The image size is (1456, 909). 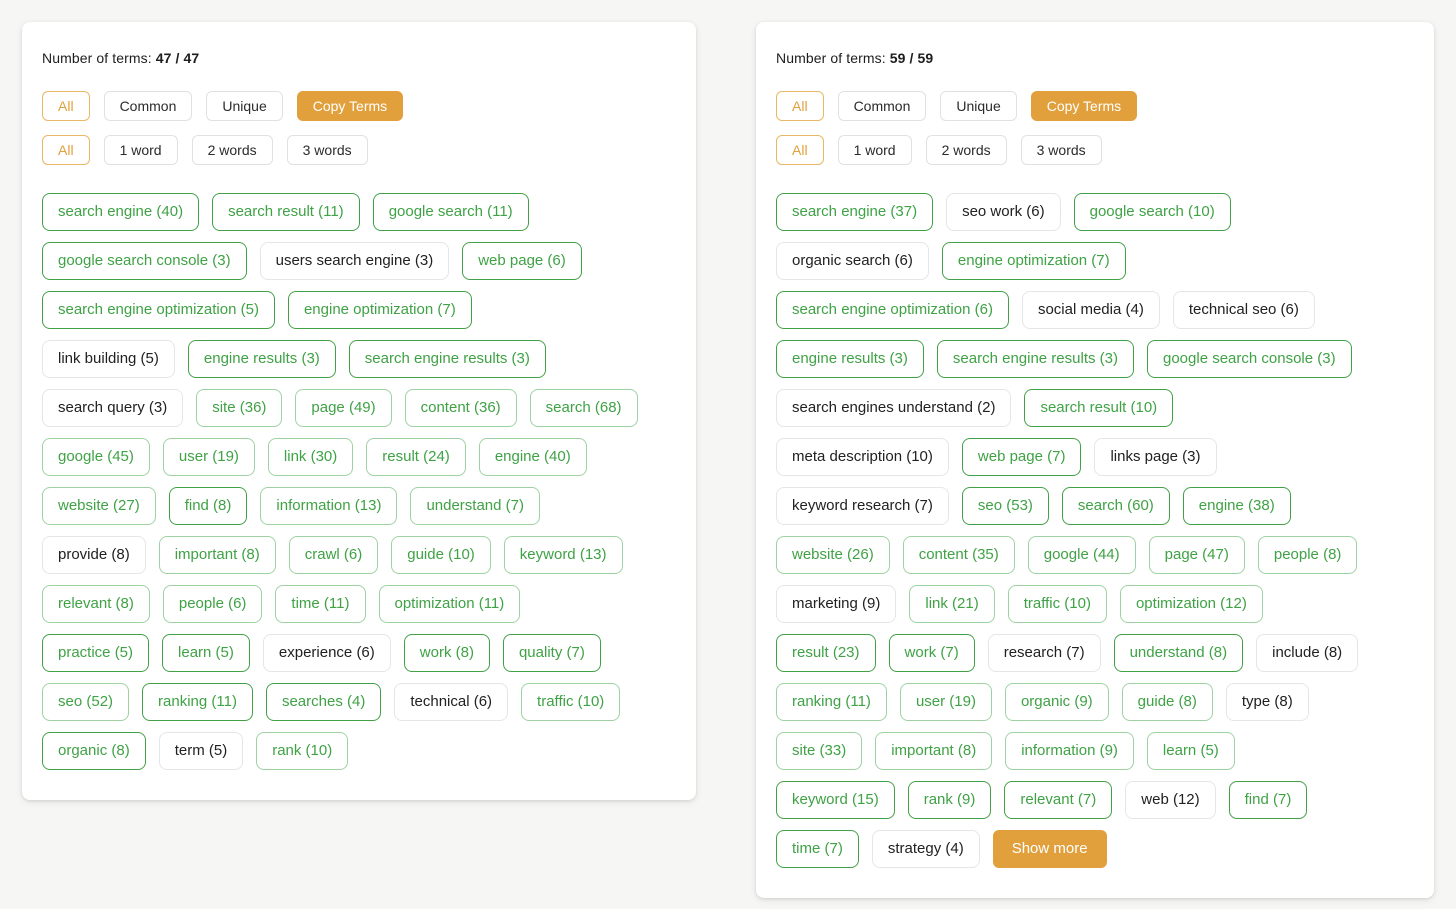 I want to click on term-chip-link: link (30), so click(x=310, y=457).